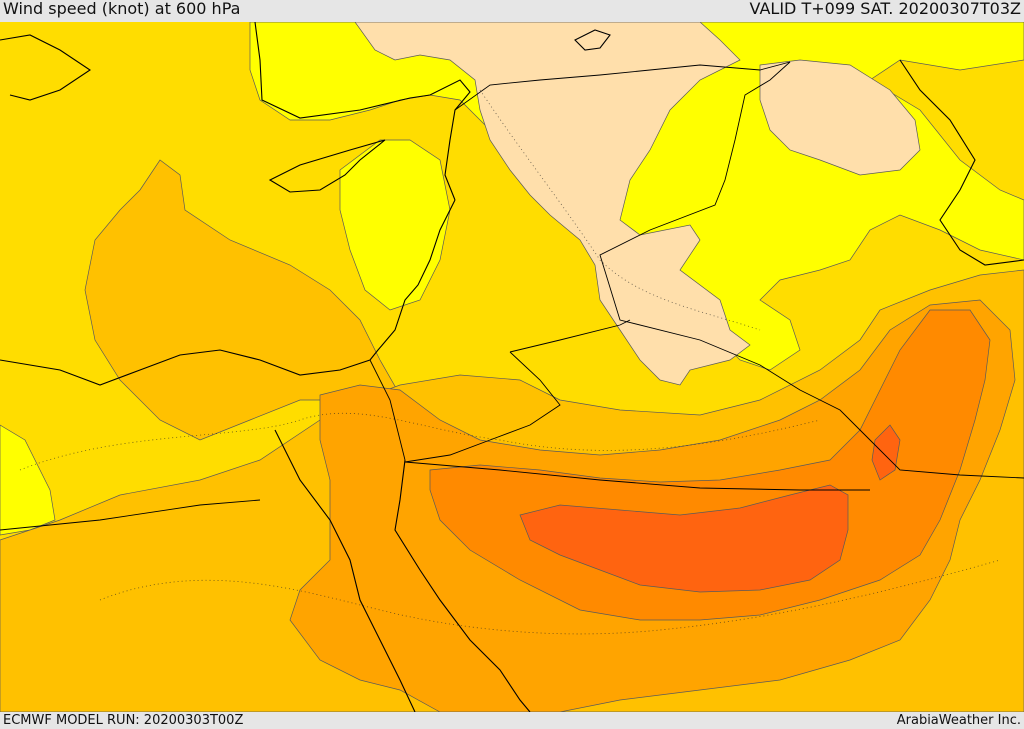  What do you see at coordinates (387, 410) in the screenshot?
I see `border-sinai` at bounding box center [387, 410].